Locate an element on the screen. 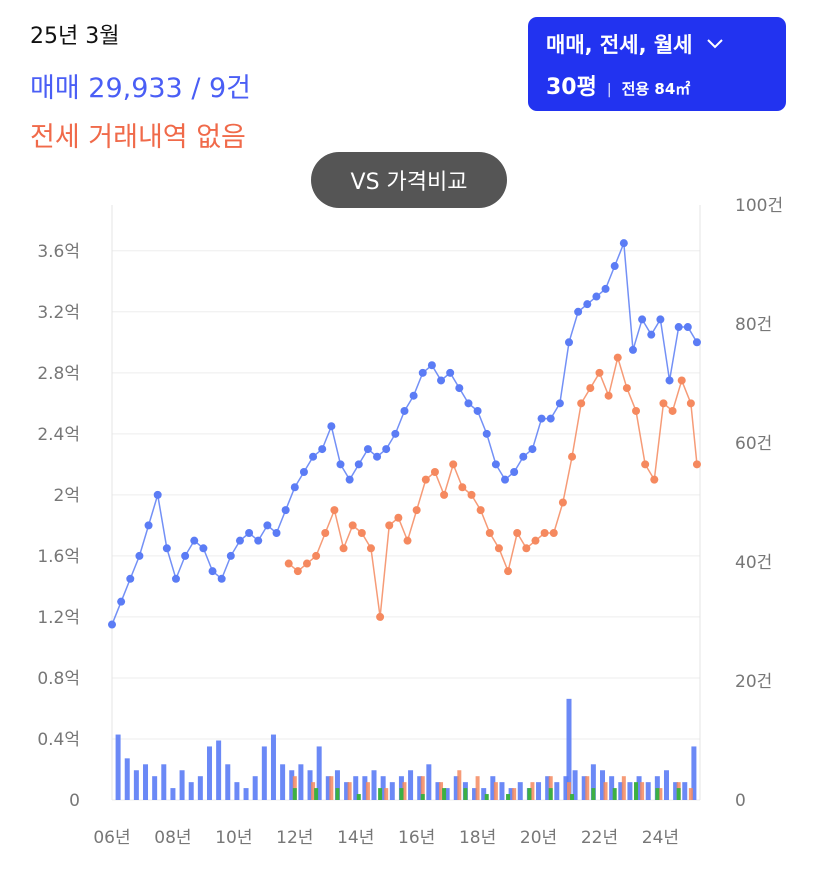  y-right-tick-label: 0 is located at coordinates (740, 801).